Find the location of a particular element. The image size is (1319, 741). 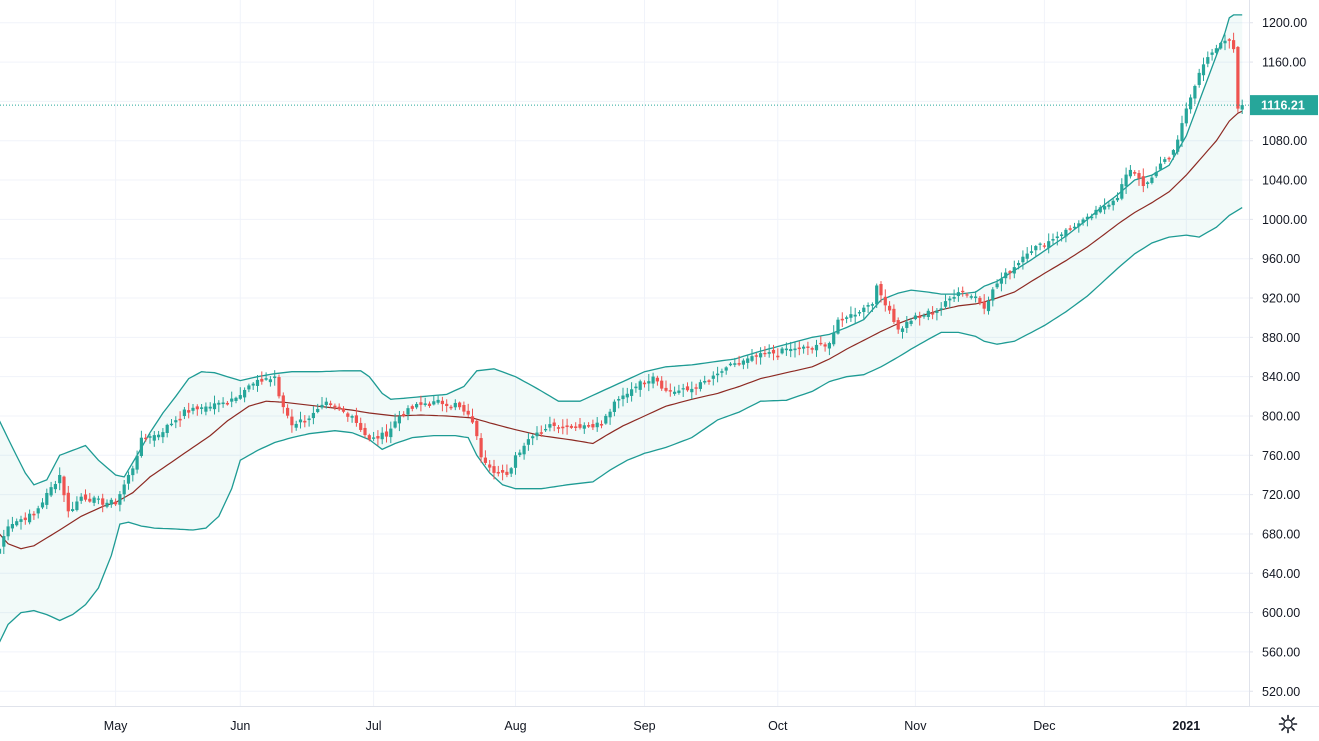

settings-button is located at coordinates (1288, 724).